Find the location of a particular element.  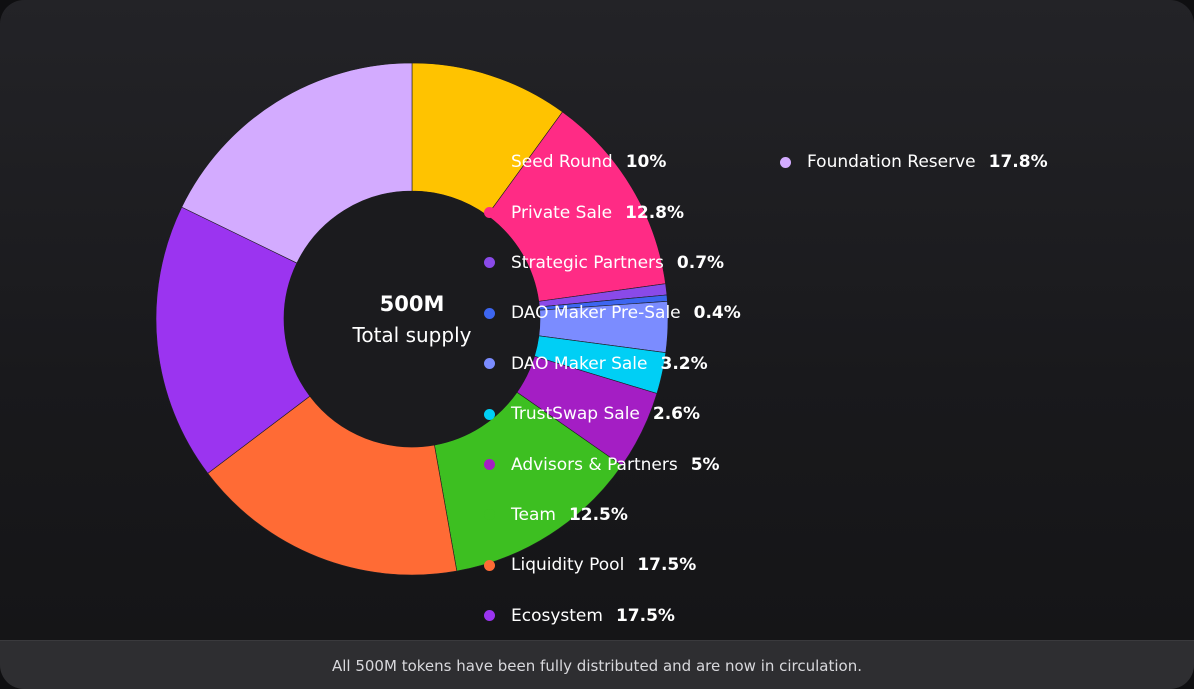

legend-value: 12.8% is located at coordinates (655, 212).